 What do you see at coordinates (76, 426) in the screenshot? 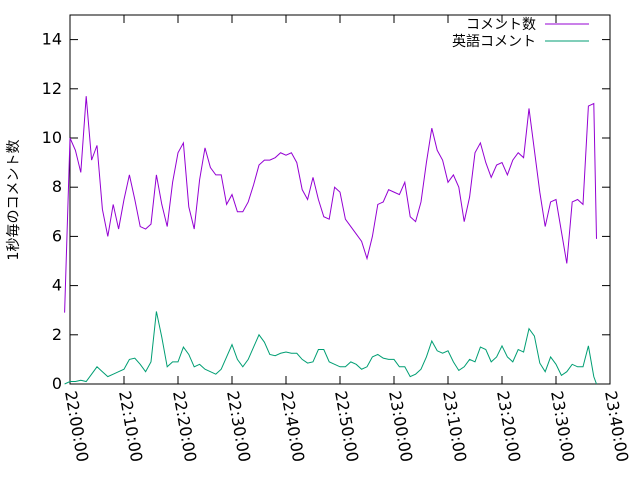
I see `x-tick-label: 22:00:00` at bounding box center [76, 426].